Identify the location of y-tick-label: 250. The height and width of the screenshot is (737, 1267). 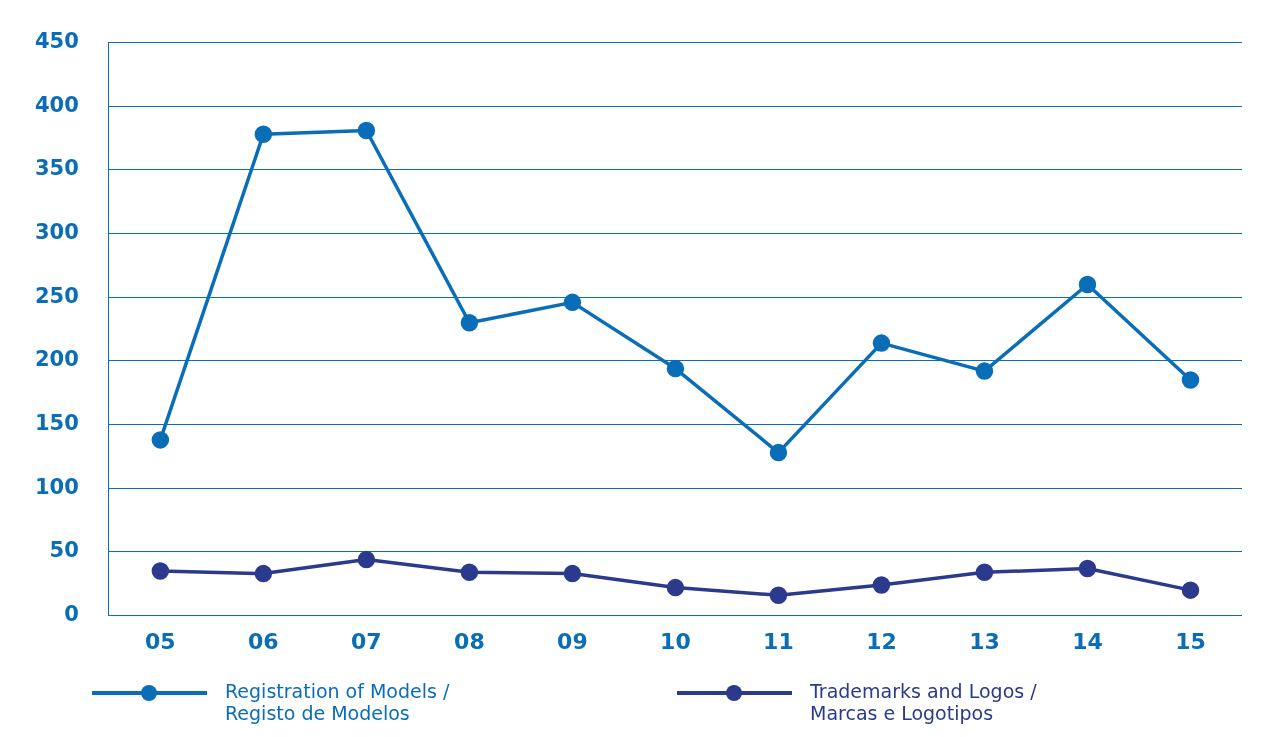
(56, 295).